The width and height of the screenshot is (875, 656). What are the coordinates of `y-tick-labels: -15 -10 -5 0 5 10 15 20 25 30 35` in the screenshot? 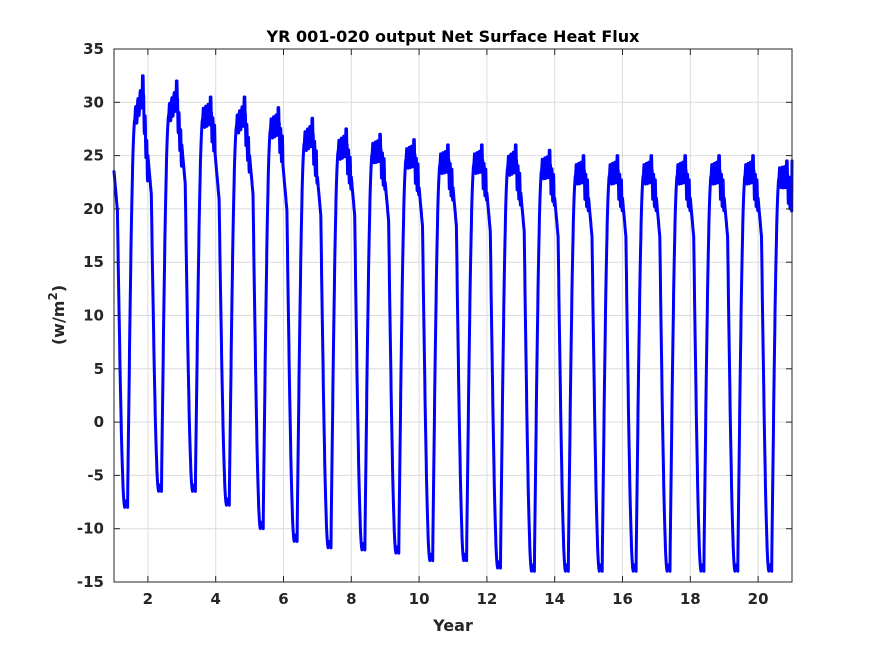 It's located at (90, 315).